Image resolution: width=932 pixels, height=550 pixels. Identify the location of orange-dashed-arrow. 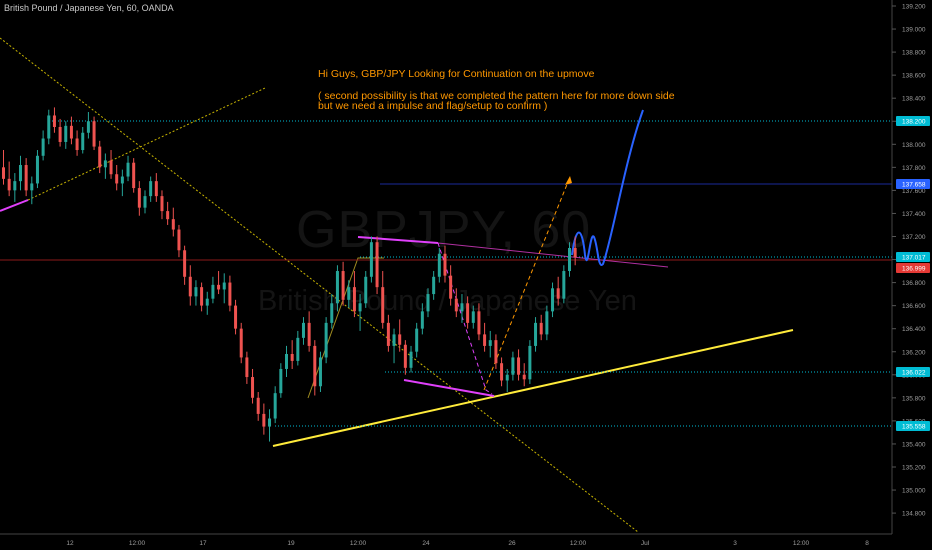
(527, 283).